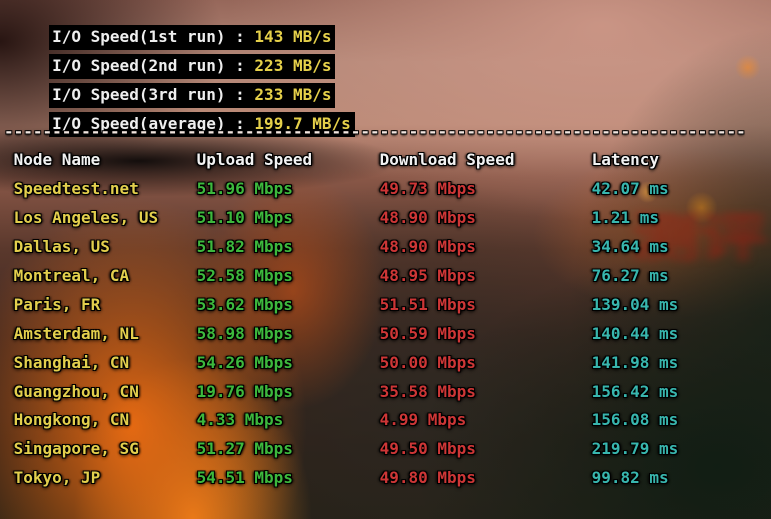 The height and width of the screenshot is (519, 771). I want to click on upload-speed-cell: 4.33 Mbps, so click(240, 420).